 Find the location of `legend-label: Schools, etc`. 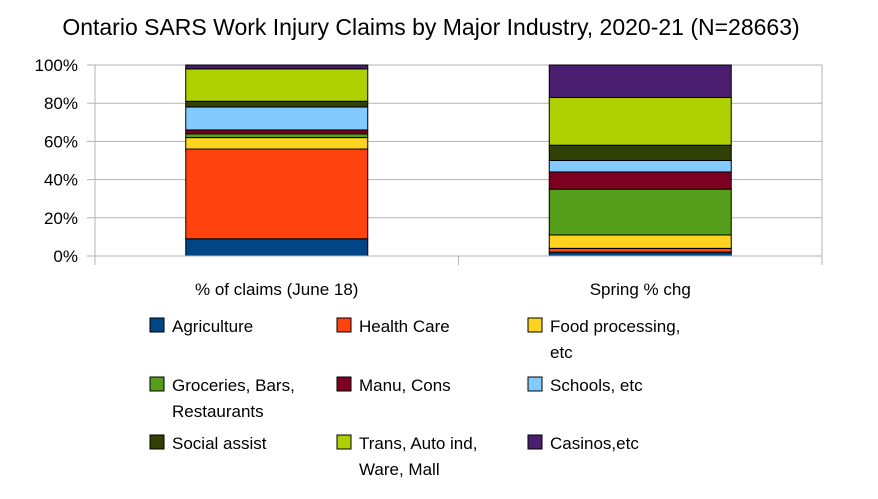

legend-label: Schools, etc is located at coordinates (596, 385).